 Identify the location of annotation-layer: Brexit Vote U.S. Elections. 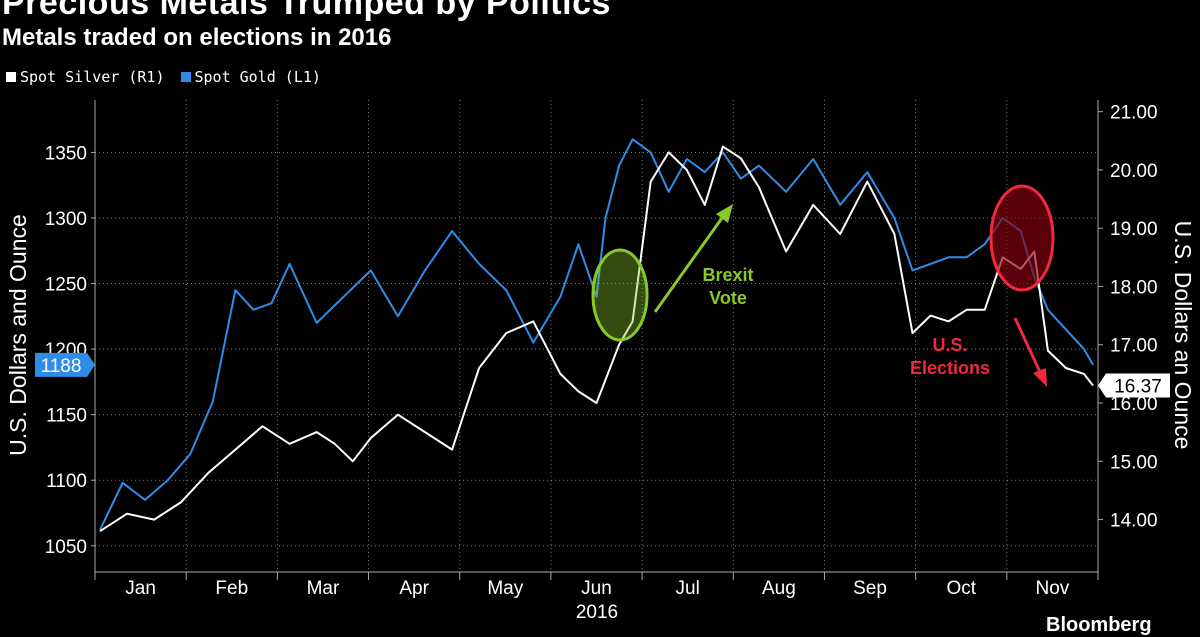
(823, 285).